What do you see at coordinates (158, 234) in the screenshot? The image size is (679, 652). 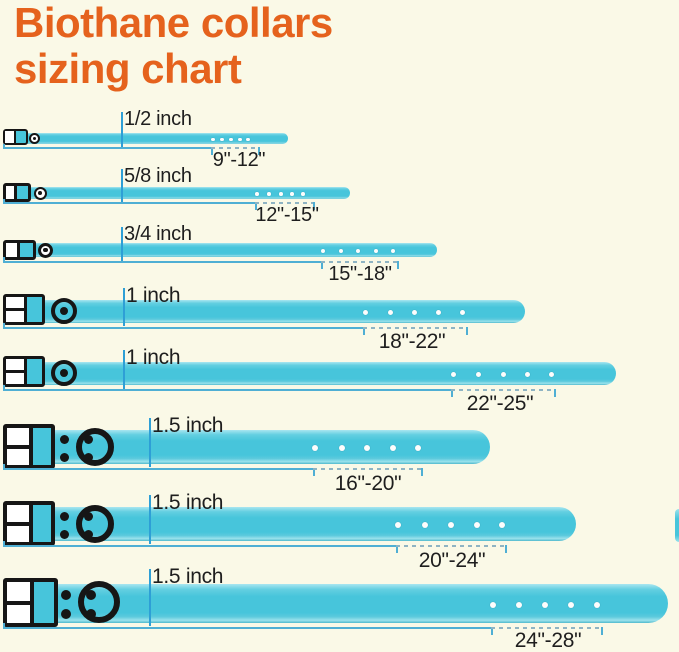 I see `width-label: 3/4 inch` at bounding box center [158, 234].